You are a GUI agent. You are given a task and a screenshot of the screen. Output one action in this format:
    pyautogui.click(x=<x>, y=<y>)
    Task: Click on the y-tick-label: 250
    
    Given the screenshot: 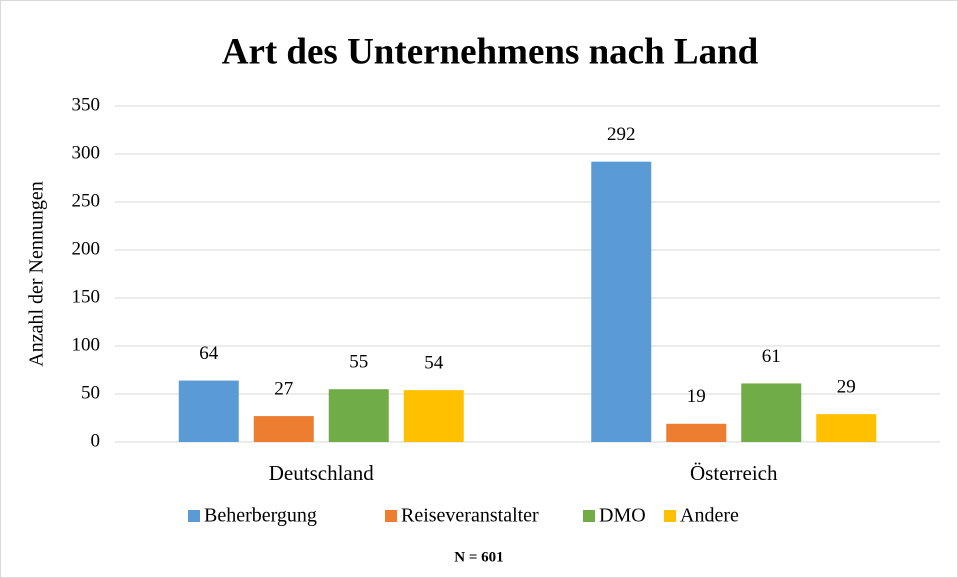 What is the action you would take?
    pyautogui.click(x=86, y=200)
    